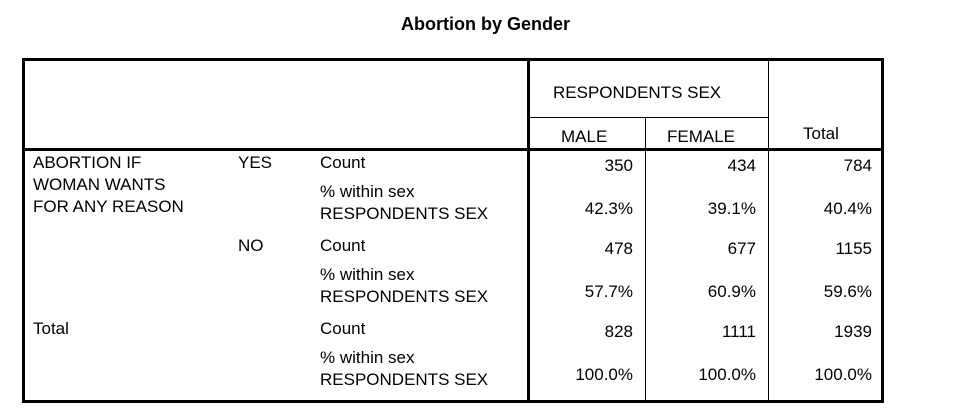 The image size is (971, 416). Describe the element at coordinates (453, 401) in the screenshot. I see `table-border-bottom` at that location.